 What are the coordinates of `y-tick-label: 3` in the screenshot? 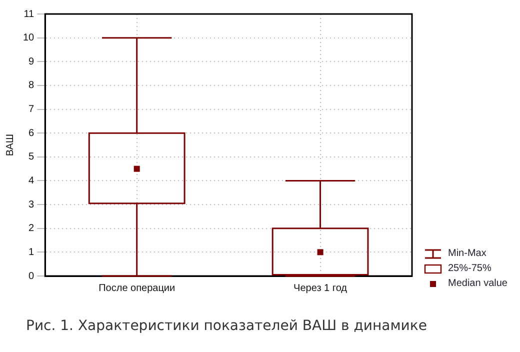 It's located at (31, 204).